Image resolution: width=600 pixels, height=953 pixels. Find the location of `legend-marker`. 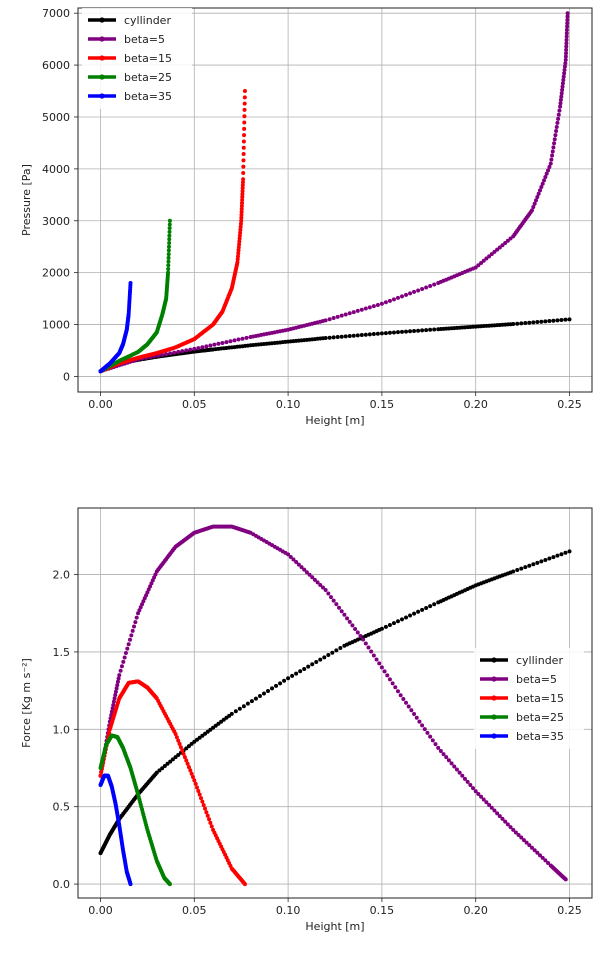

legend-marker is located at coordinates (494, 698).